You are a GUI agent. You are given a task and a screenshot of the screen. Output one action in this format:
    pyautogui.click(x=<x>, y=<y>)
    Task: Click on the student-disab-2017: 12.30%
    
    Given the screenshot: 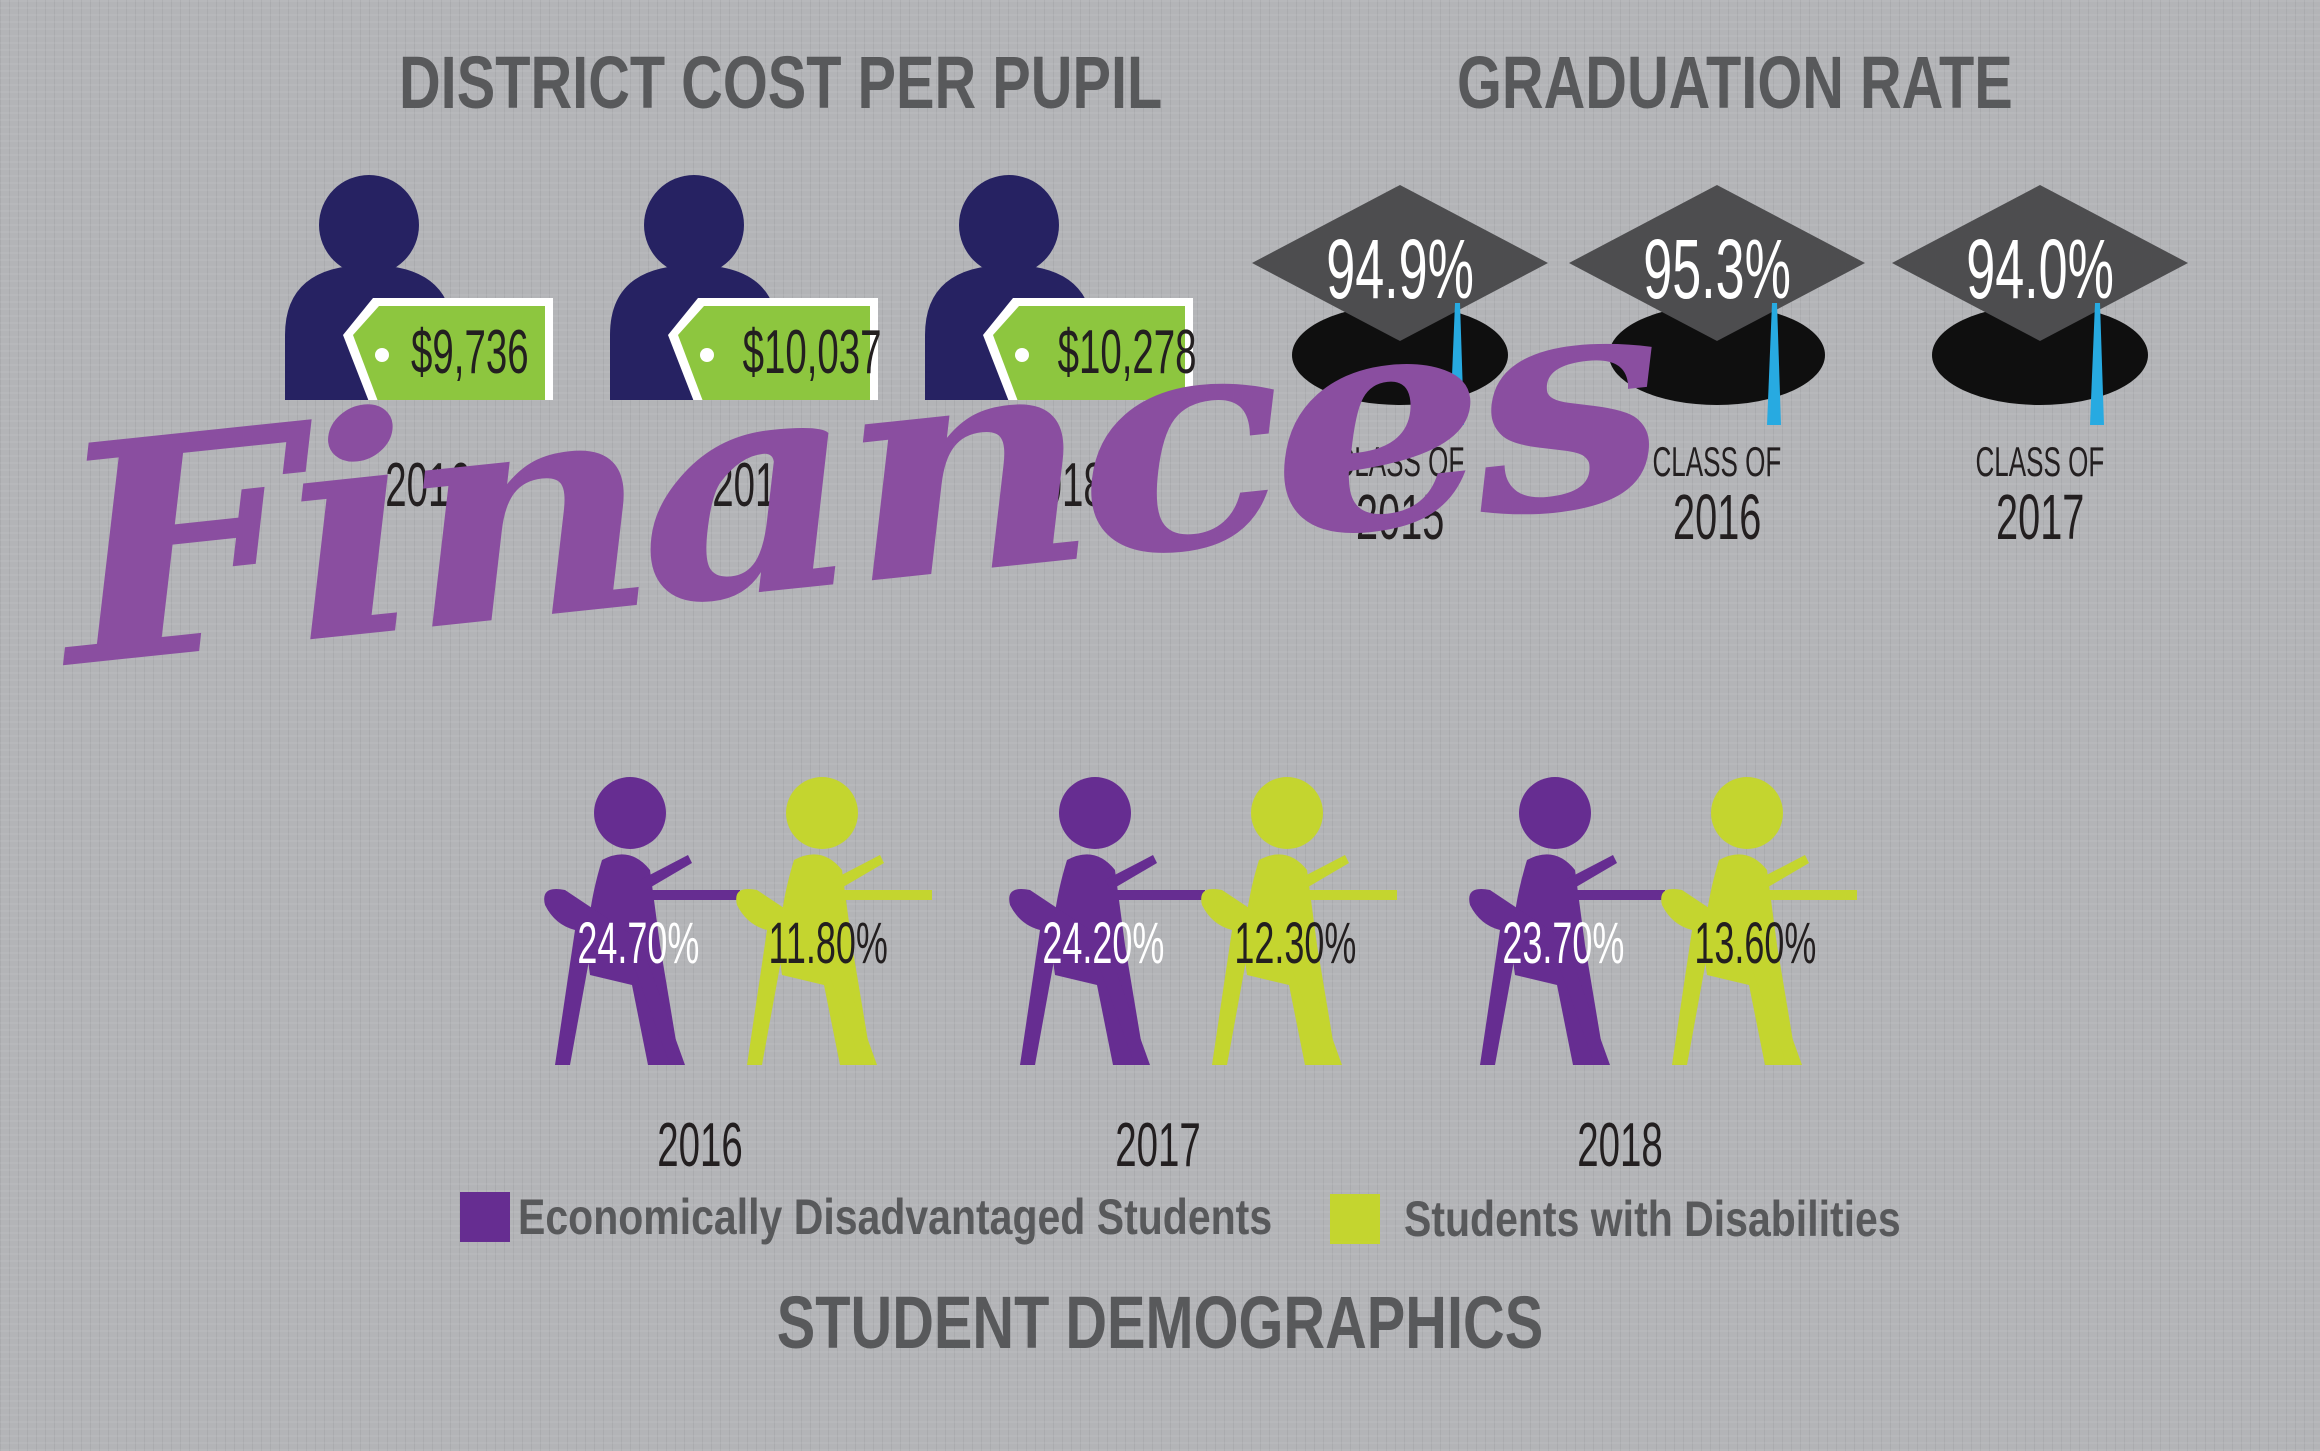 What is the action you would take?
    pyautogui.click(x=1287, y=925)
    